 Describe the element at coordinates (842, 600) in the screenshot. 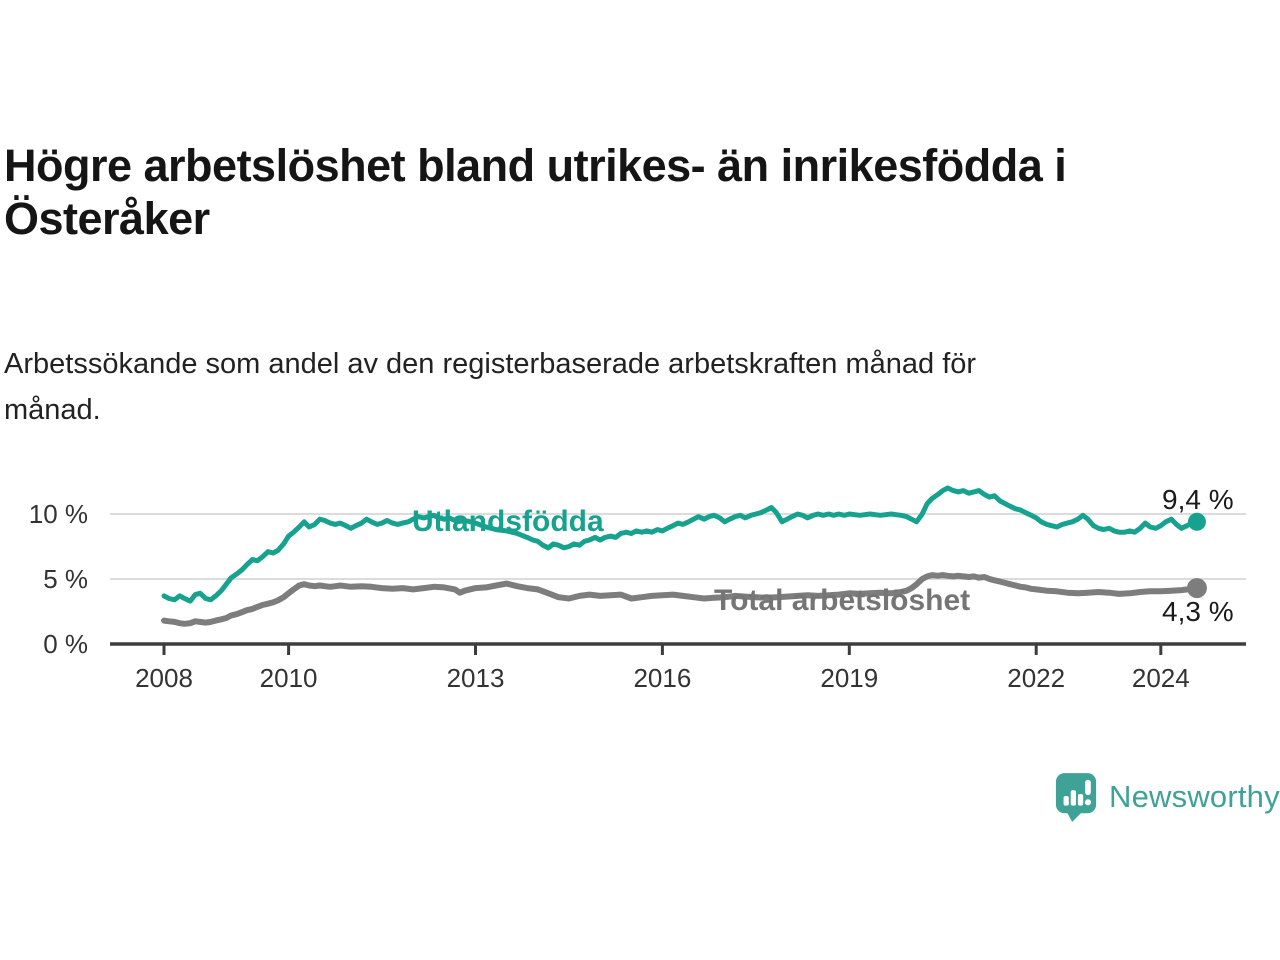

I see `series-label-total-arbetsloshet: Total arbetslöshet` at that location.